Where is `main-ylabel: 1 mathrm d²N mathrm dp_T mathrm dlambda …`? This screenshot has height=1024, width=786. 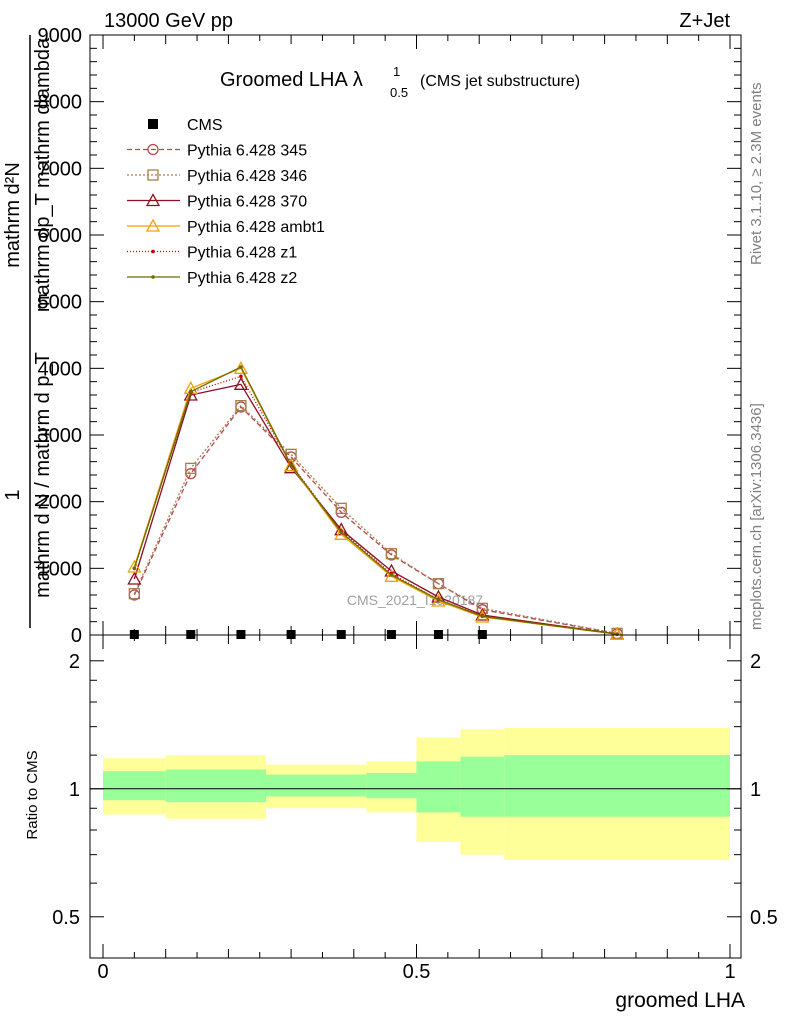 main-ylabel: 1 mathrm d²N mathrm dp_T mathrm dlambda … is located at coordinates (28, 331).